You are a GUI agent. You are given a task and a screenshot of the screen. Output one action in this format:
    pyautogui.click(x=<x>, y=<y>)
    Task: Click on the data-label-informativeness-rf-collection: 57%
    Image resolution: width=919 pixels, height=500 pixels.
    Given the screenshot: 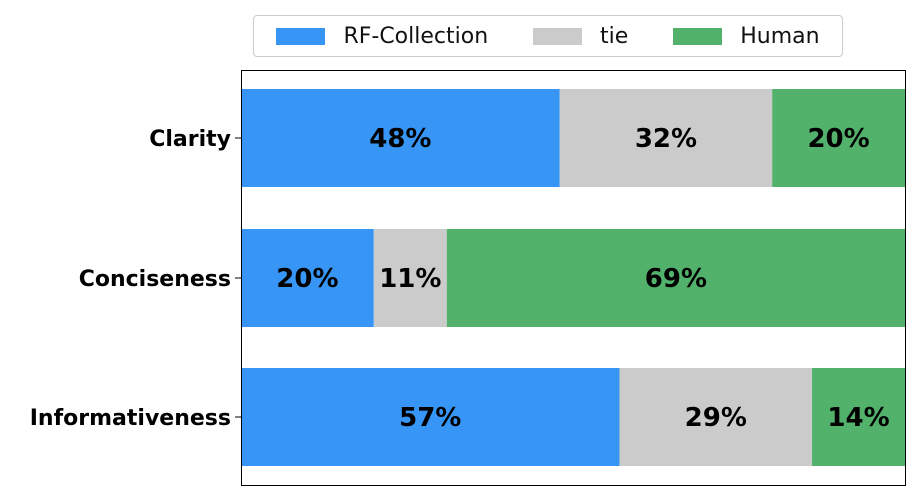 What is the action you would take?
    pyautogui.click(x=430, y=418)
    